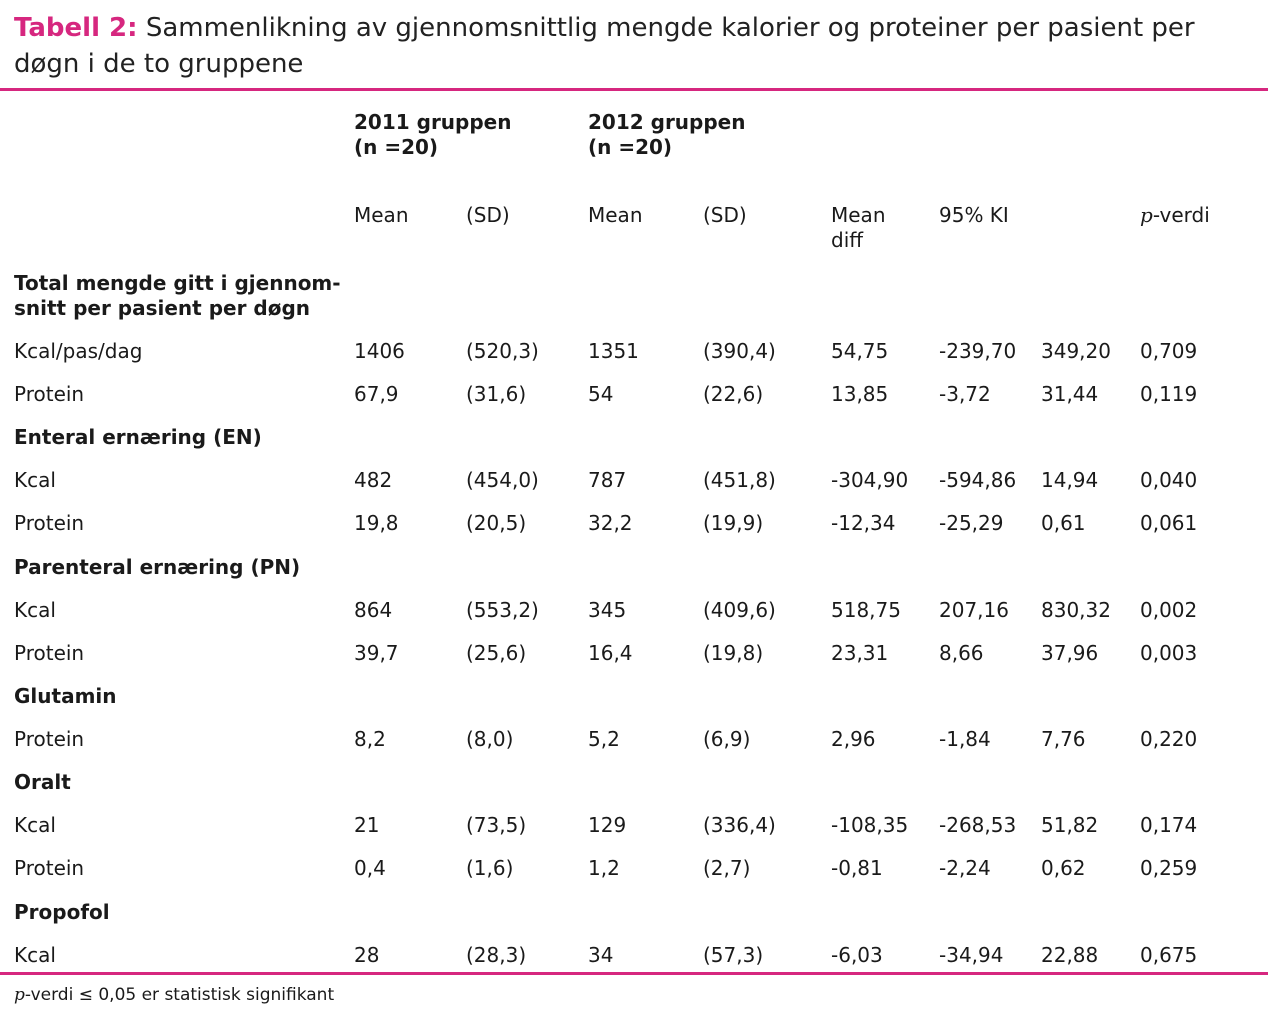  Describe the element at coordinates (496, 394) in the screenshot. I see `cell-sd-2011: (31,6)` at that location.